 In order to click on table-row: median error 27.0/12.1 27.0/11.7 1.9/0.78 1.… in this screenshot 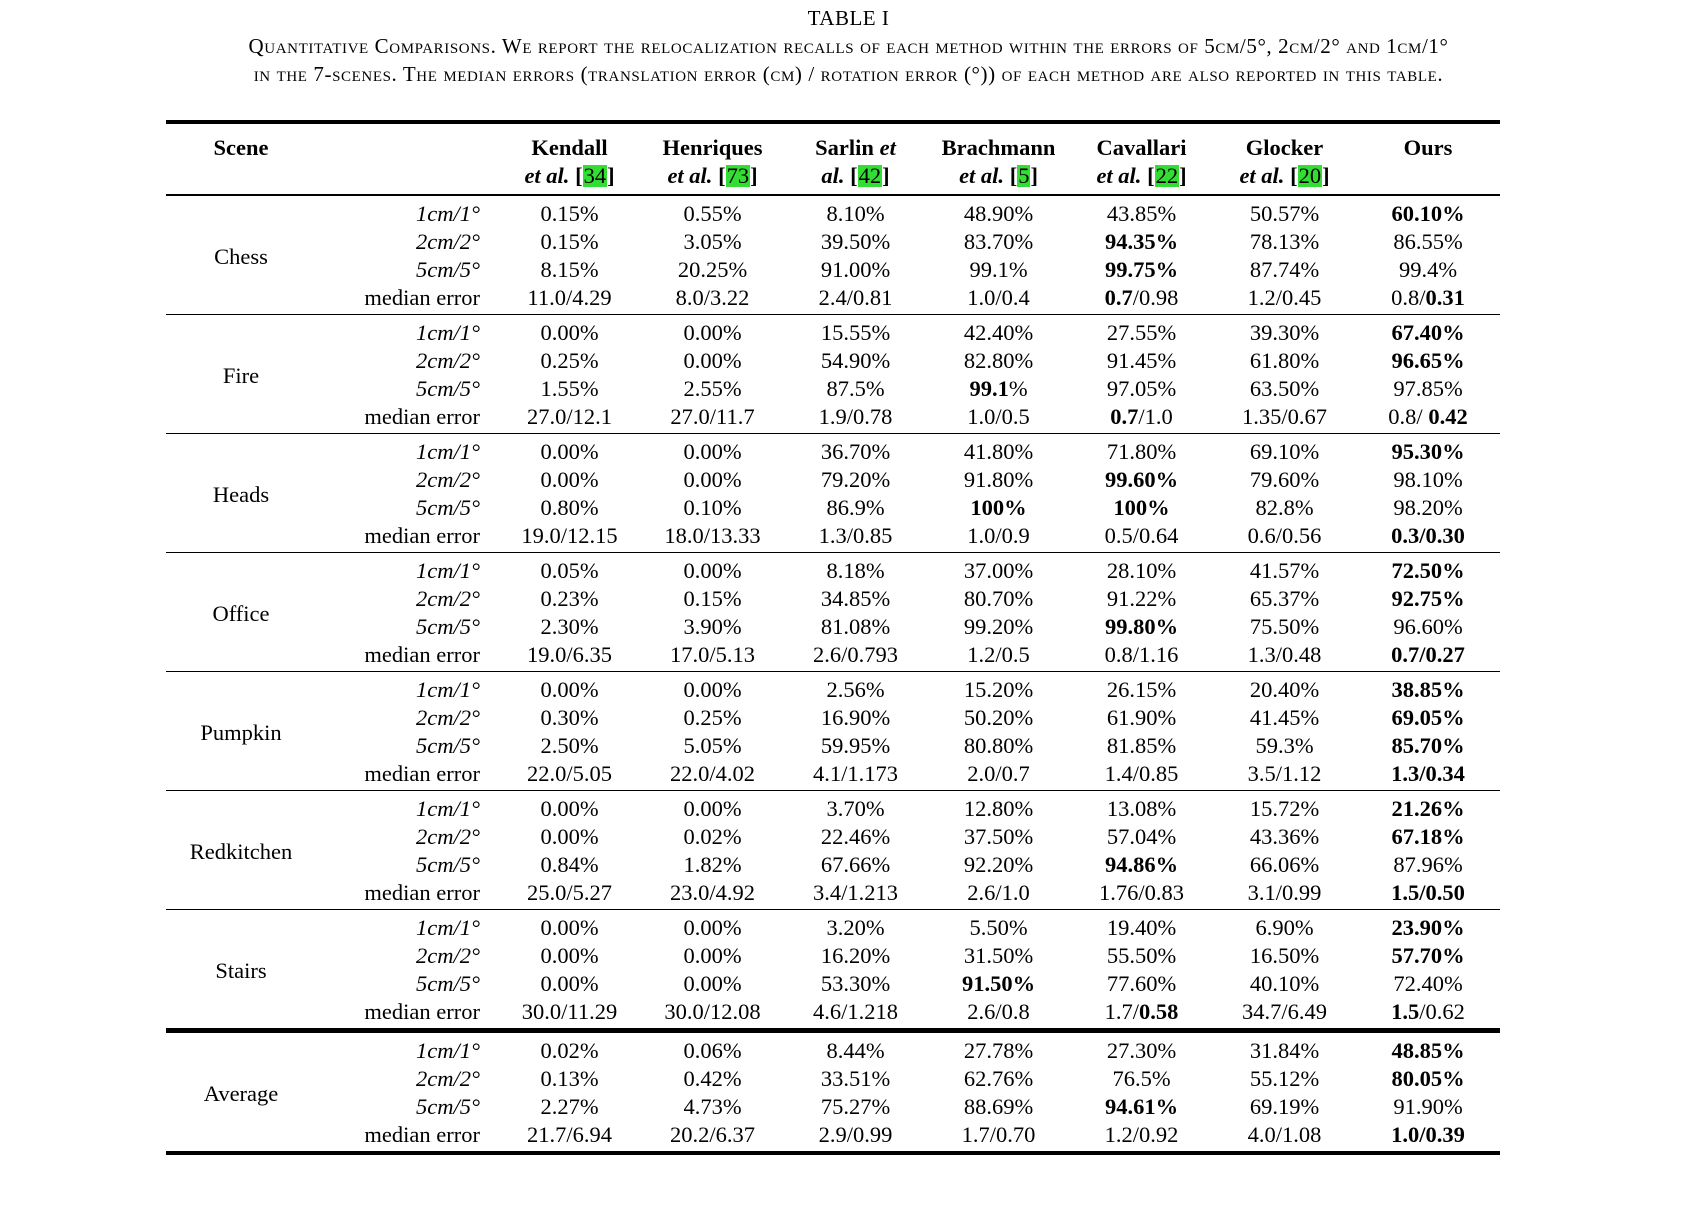, I will do `click(833, 418)`.